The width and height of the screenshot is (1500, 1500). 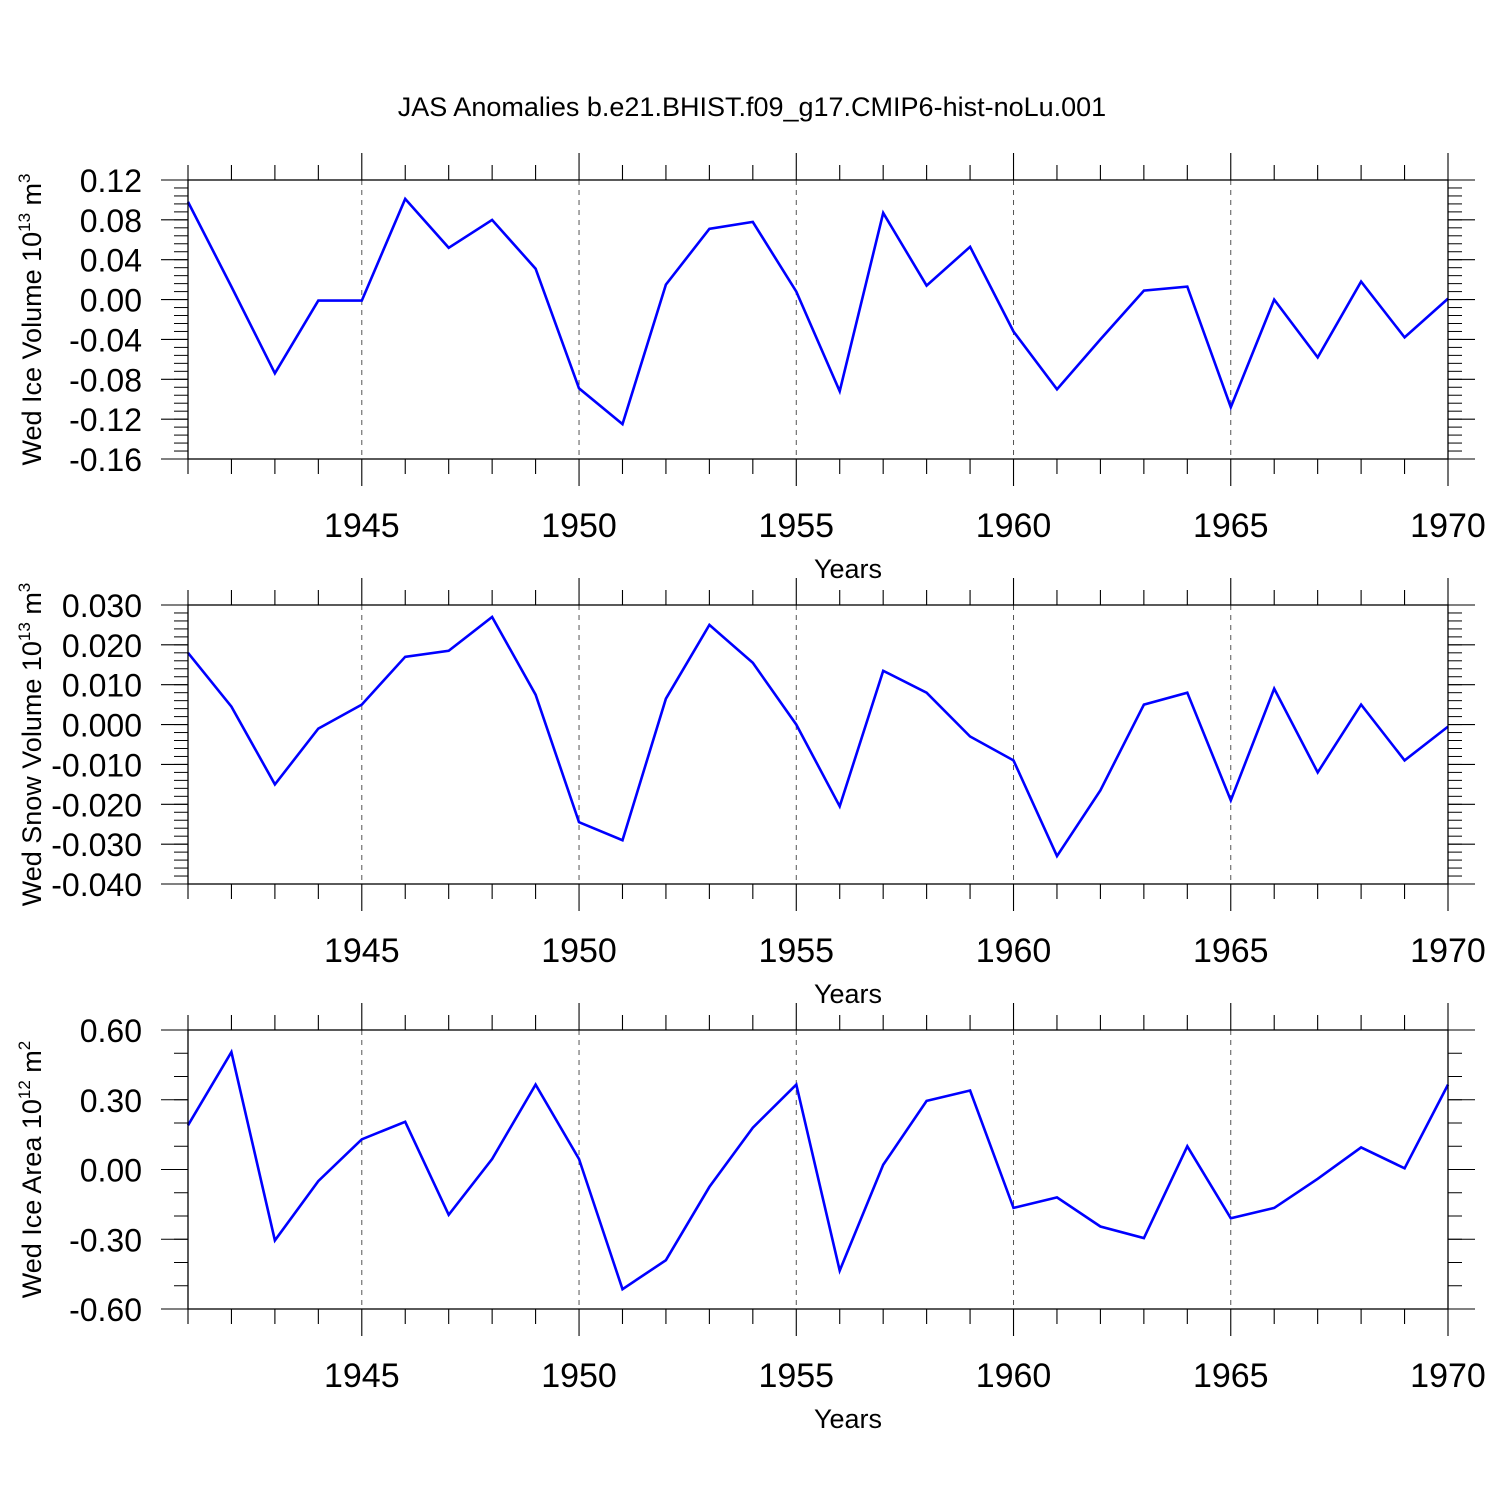 I want to click on y-label-text: Wed Snow Volume 10, so click(x=32, y=773).